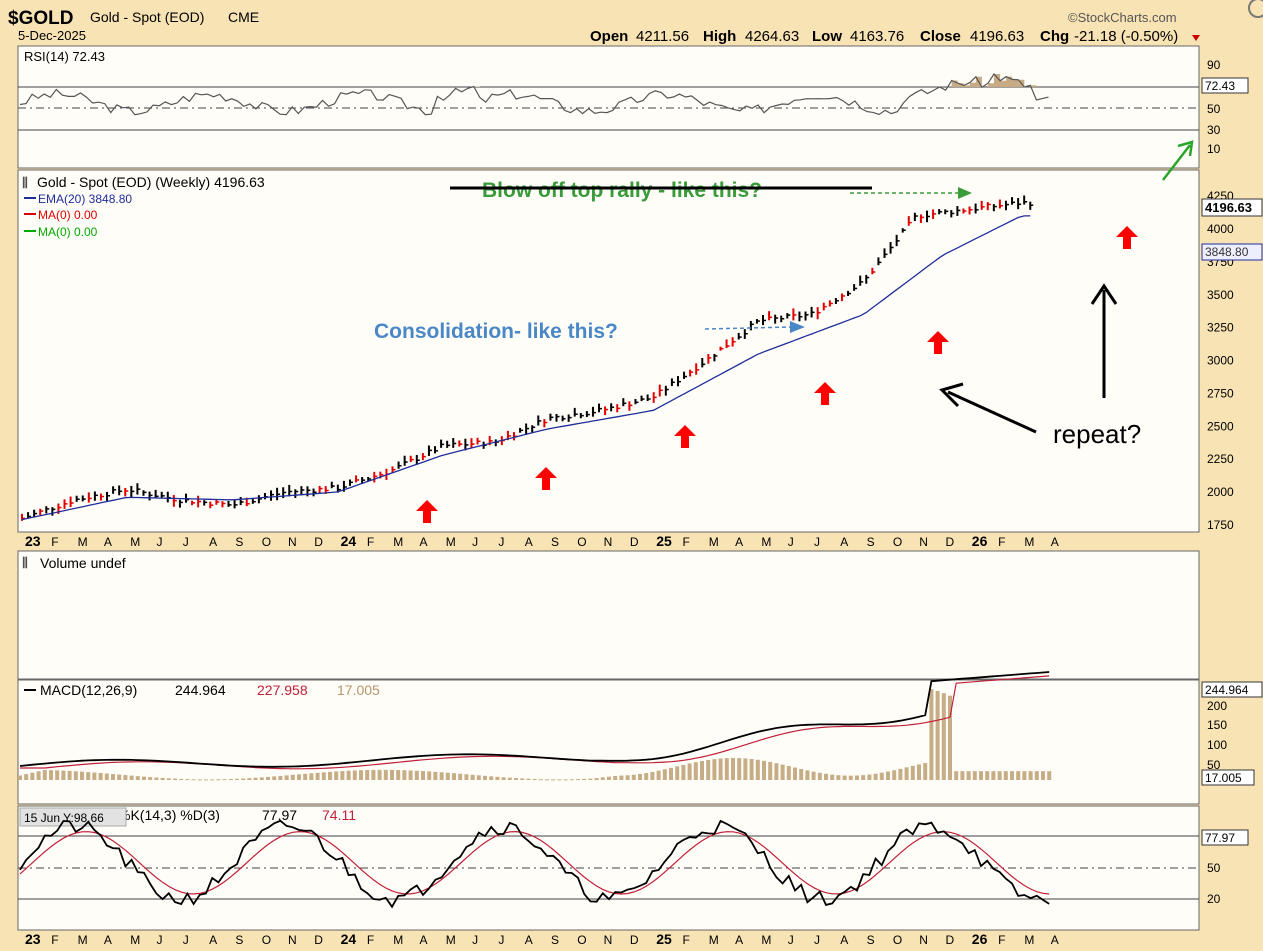 The image size is (1263, 951). What do you see at coordinates (877, 36) in the screenshot?
I see `low-value: 4163.76` at bounding box center [877, 36].